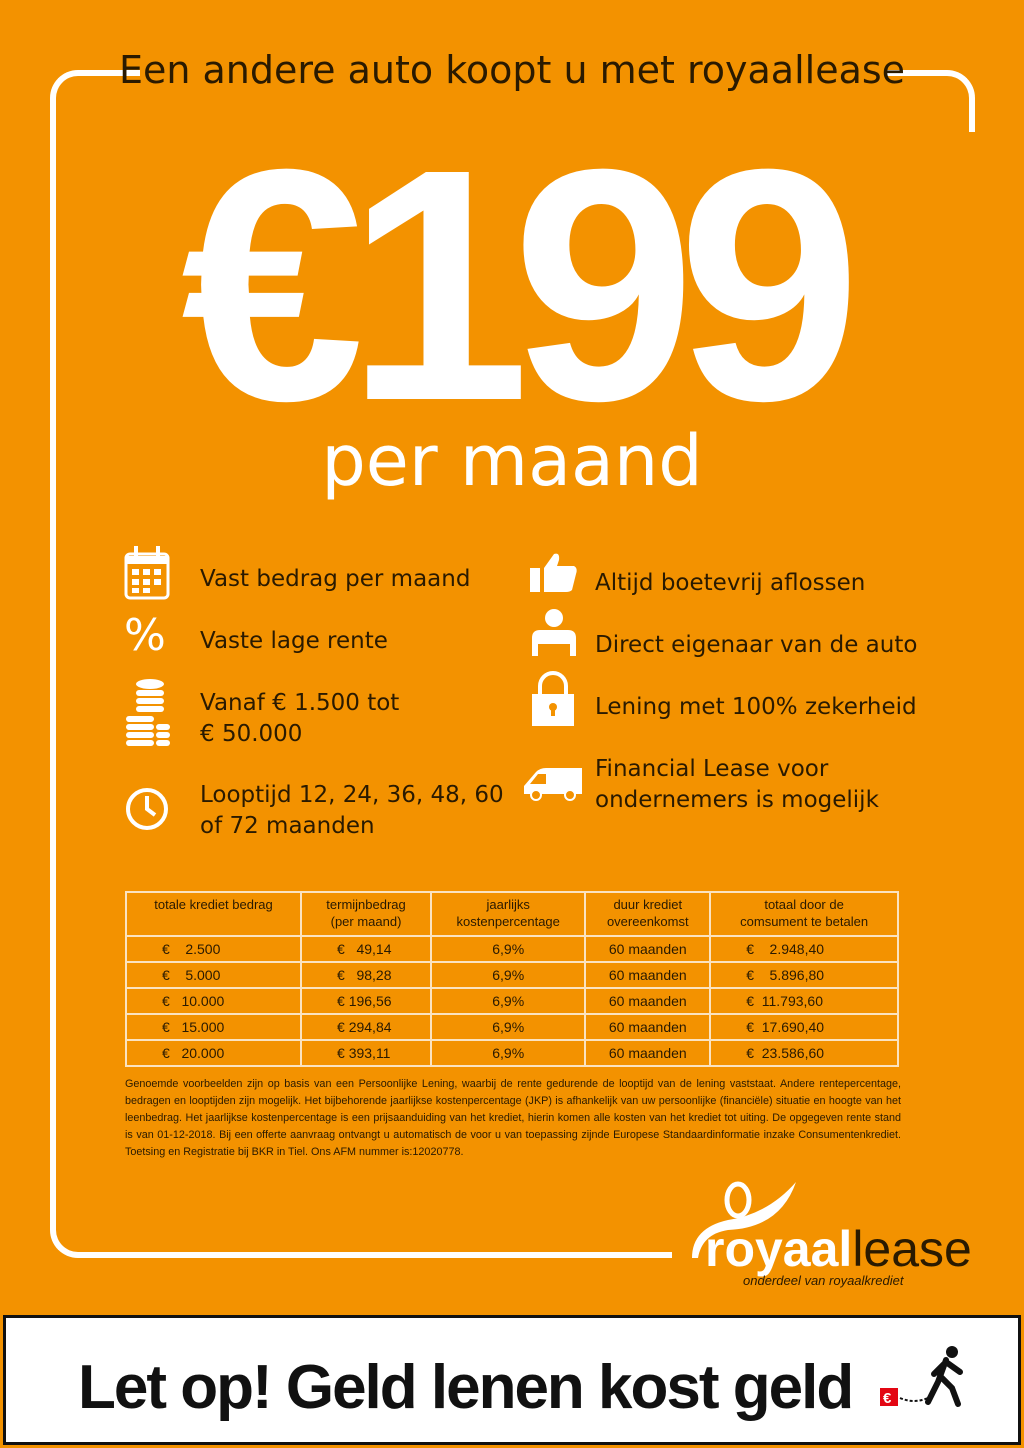 This screenshot has width=1024, height=1448. Describe the element at coordinates (823, 1280) in the screenshot. I see `logo-tagline: onderdeel van royaalkrediet` at that location.